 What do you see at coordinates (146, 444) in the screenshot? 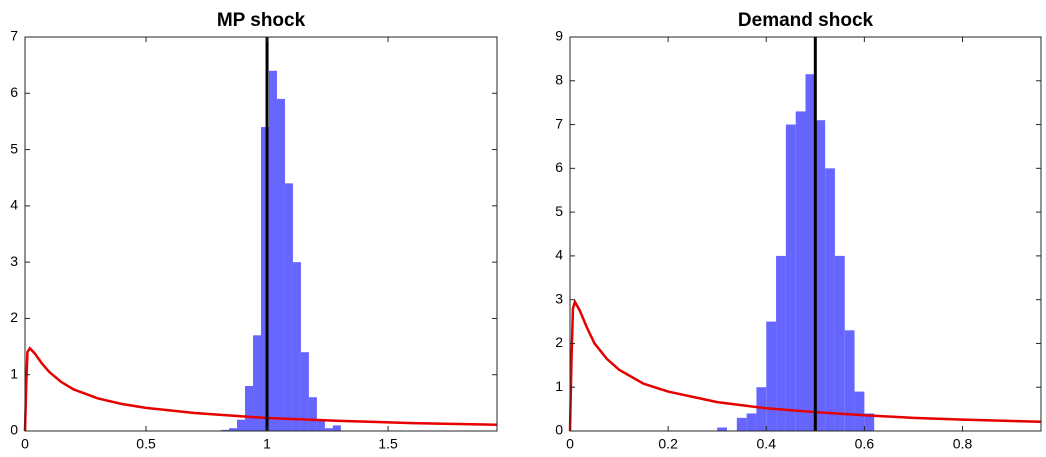
I see `x-tick-label: 0.5` at bounding box center [146, 444].